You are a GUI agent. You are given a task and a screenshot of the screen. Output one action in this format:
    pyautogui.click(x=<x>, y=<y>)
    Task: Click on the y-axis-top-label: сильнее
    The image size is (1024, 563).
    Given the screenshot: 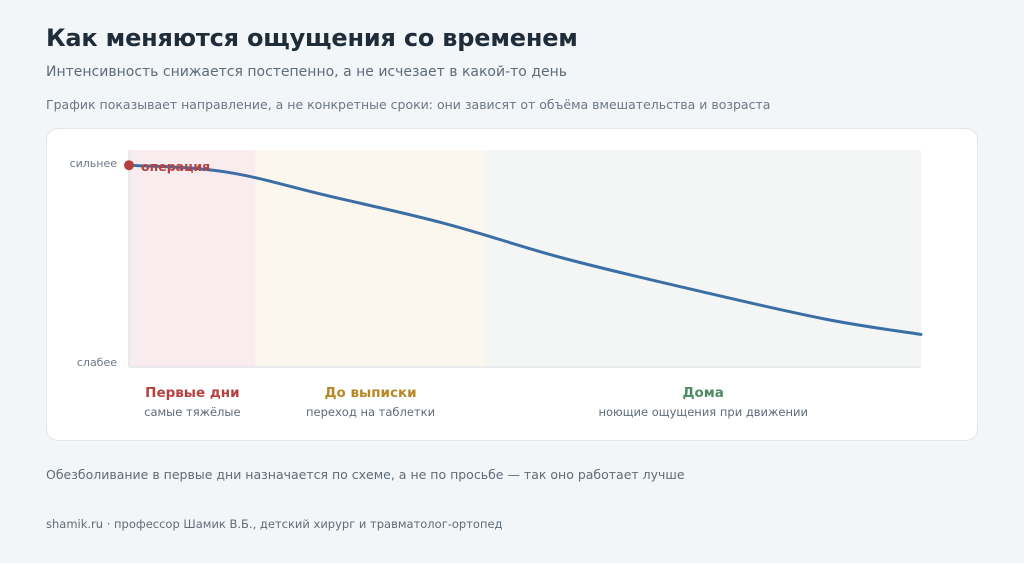 What is the action you would take?
    pyautogui.click(x=94, y=163)
    